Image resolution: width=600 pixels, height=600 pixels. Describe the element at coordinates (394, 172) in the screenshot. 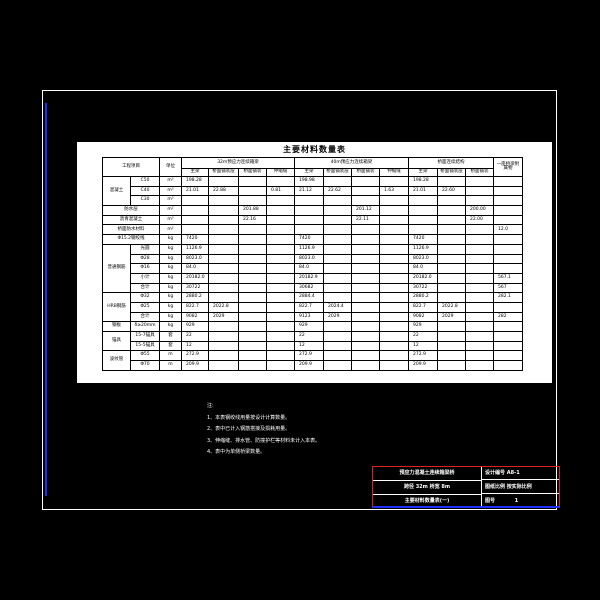

I see `header-sub-sub2: 伸缩缝` at that location.